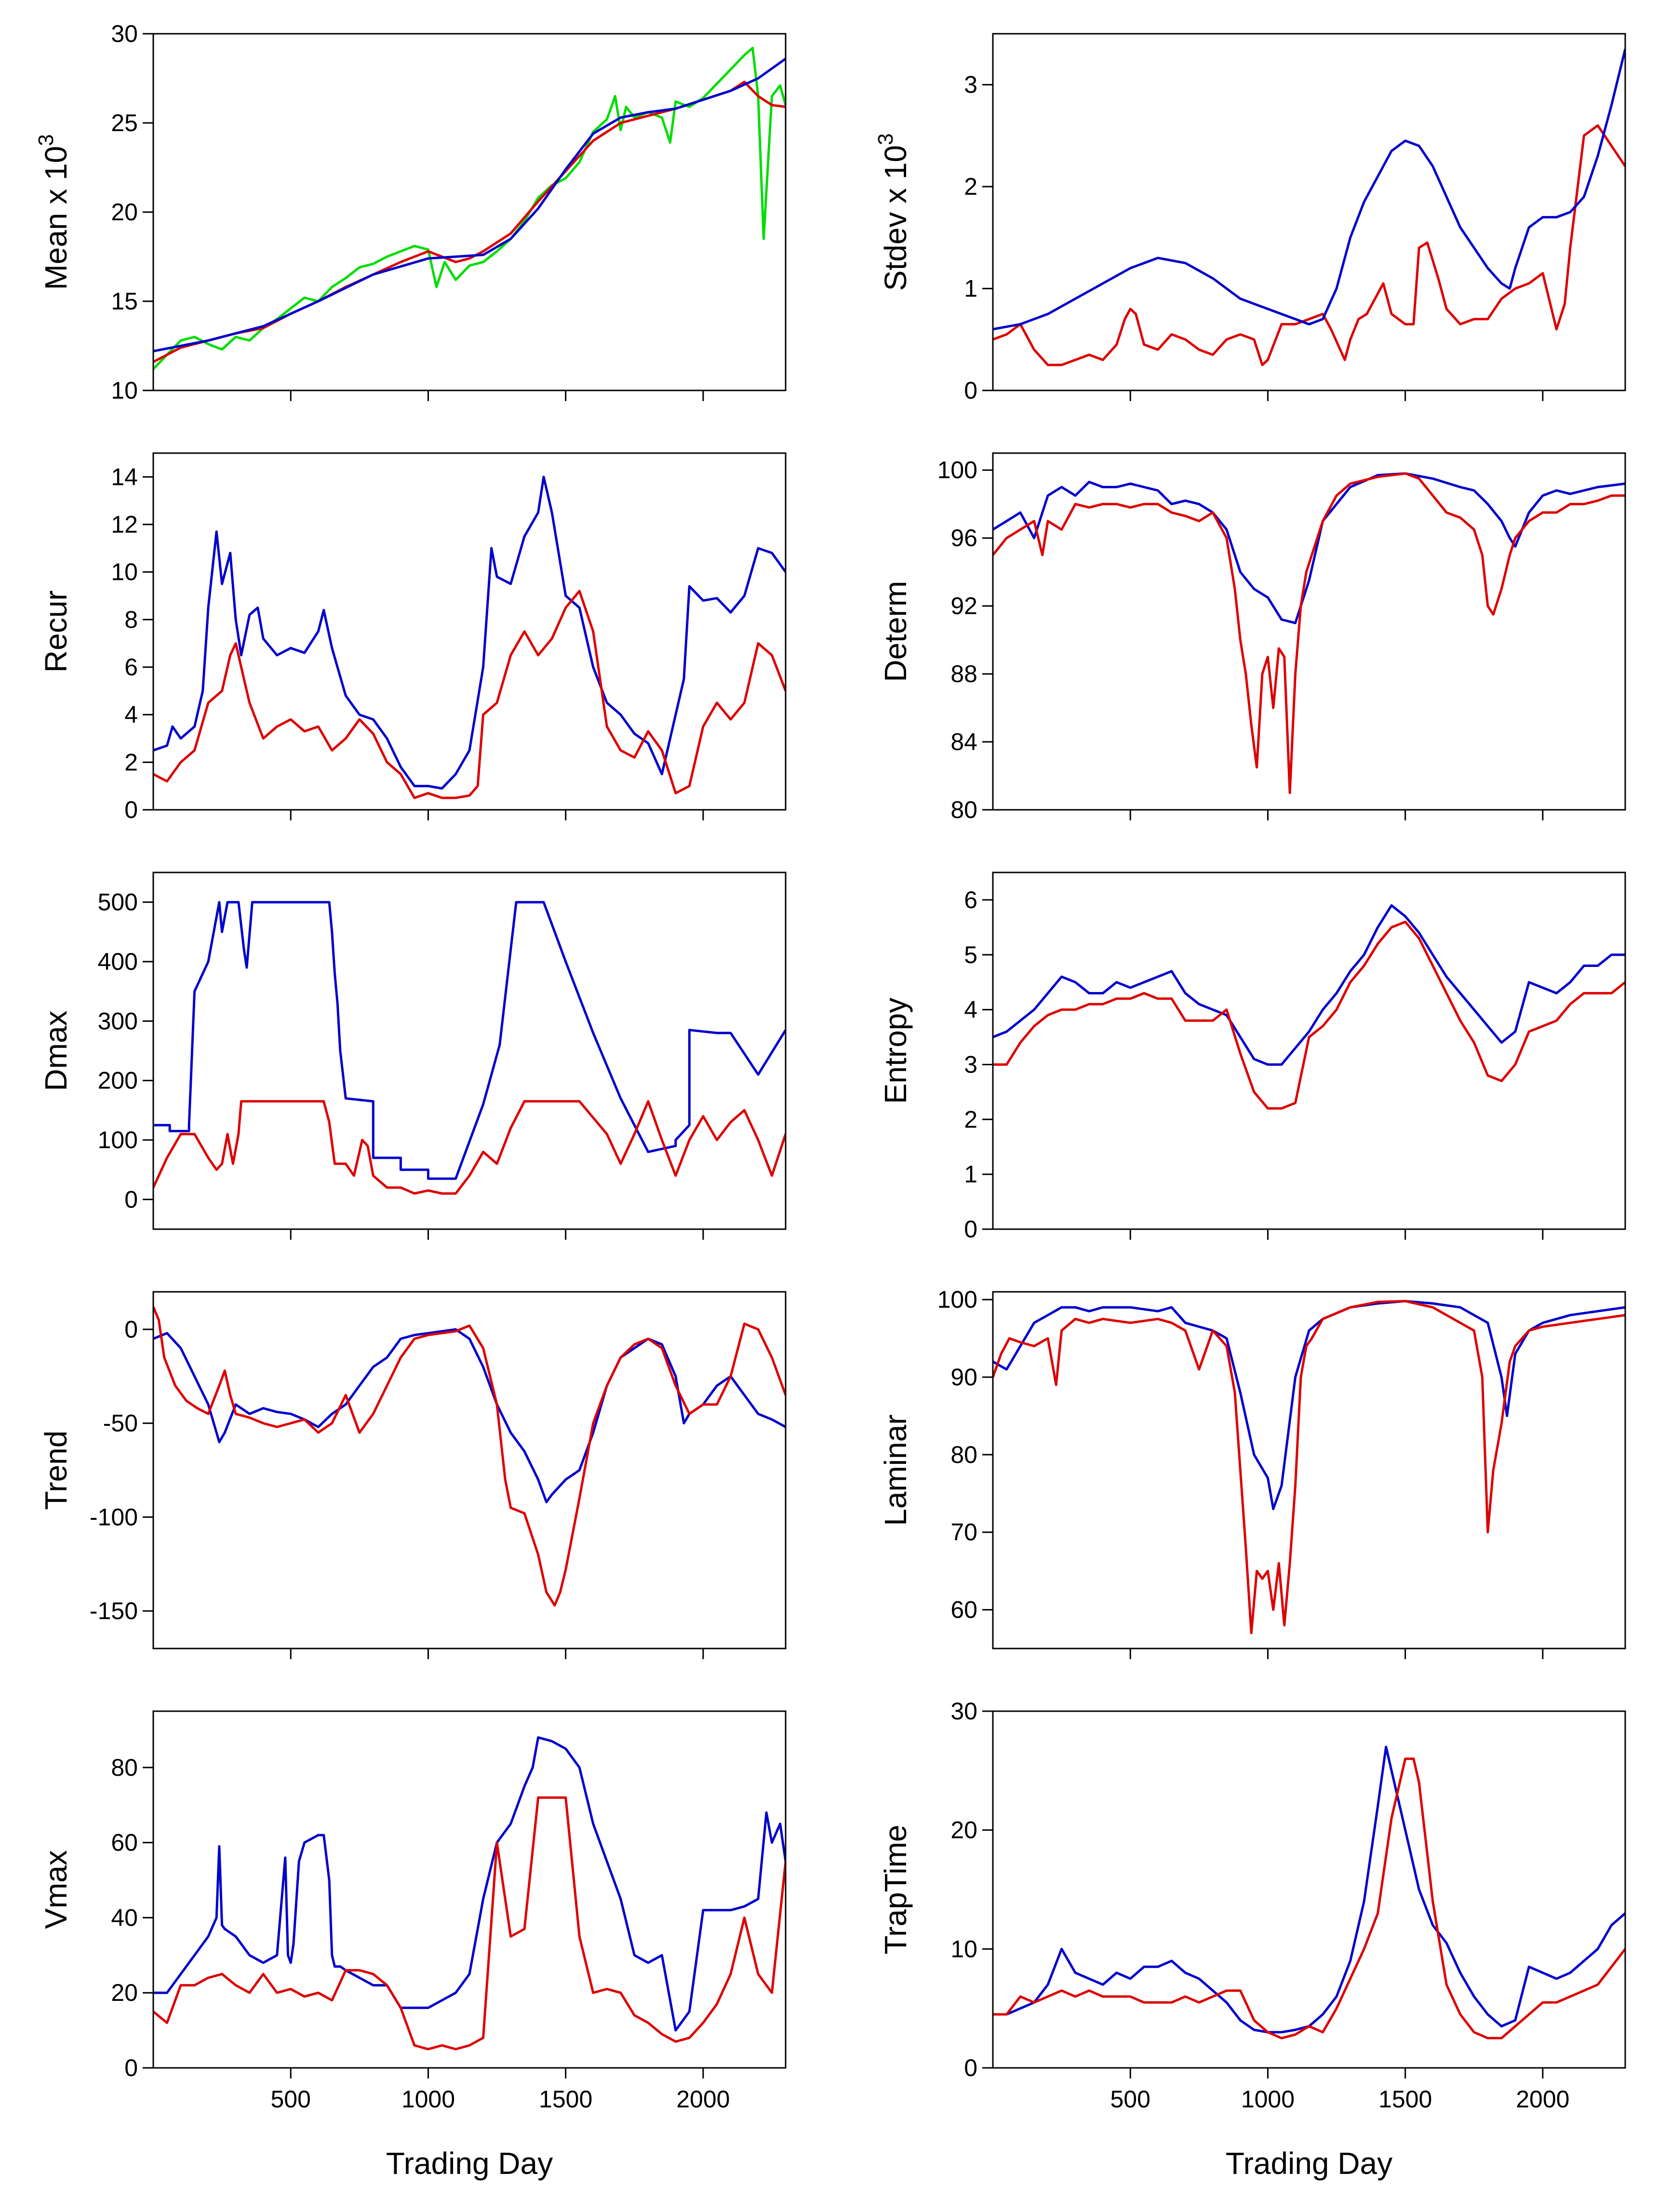  I want to click on ytick-label-recur-0: 0, so click(131, 810).